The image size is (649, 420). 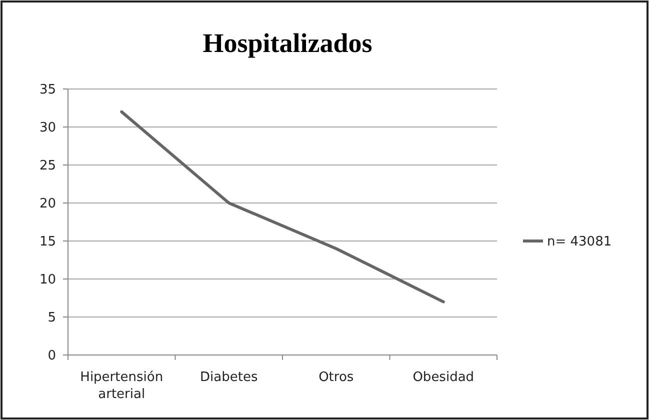 What do you see at coordinates (122, 386) in the screenshot?
I see `x-tick-label: Hipertensión arterial` at bounding box center [122, 386].